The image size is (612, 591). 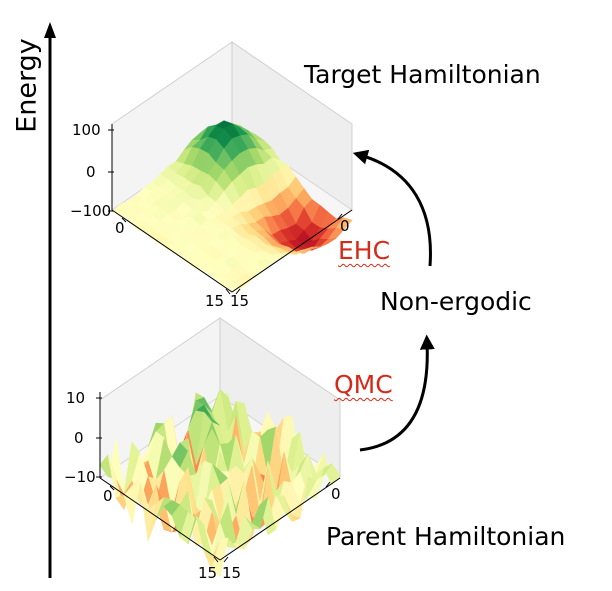 I want to click on top-surface, so click(x=232, y=205).